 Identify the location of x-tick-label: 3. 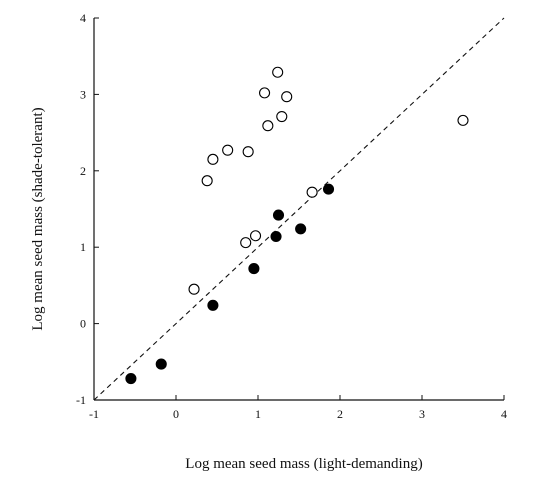
(422, 414).